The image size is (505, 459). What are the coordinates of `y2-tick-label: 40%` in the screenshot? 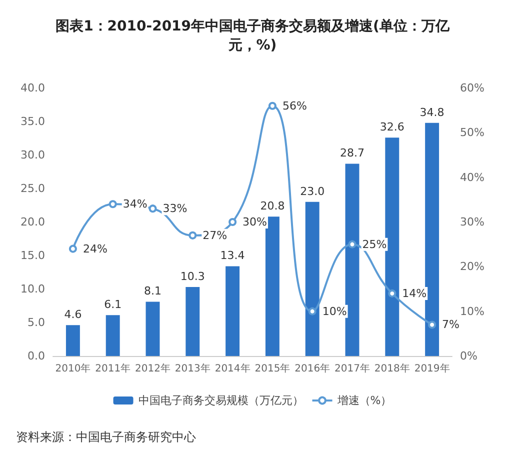 It's located at (472, 177).